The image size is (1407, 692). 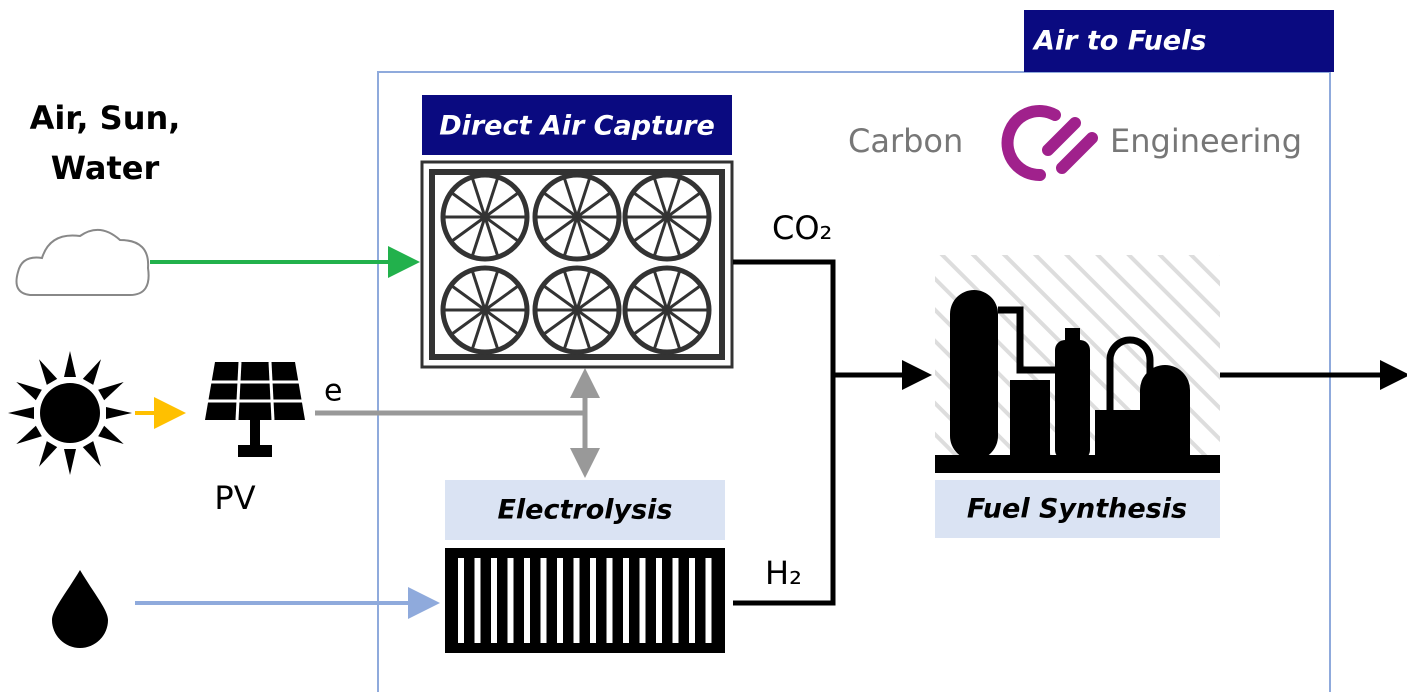 I want to click on co2-label: CO₂, so click(x=802, y=228).